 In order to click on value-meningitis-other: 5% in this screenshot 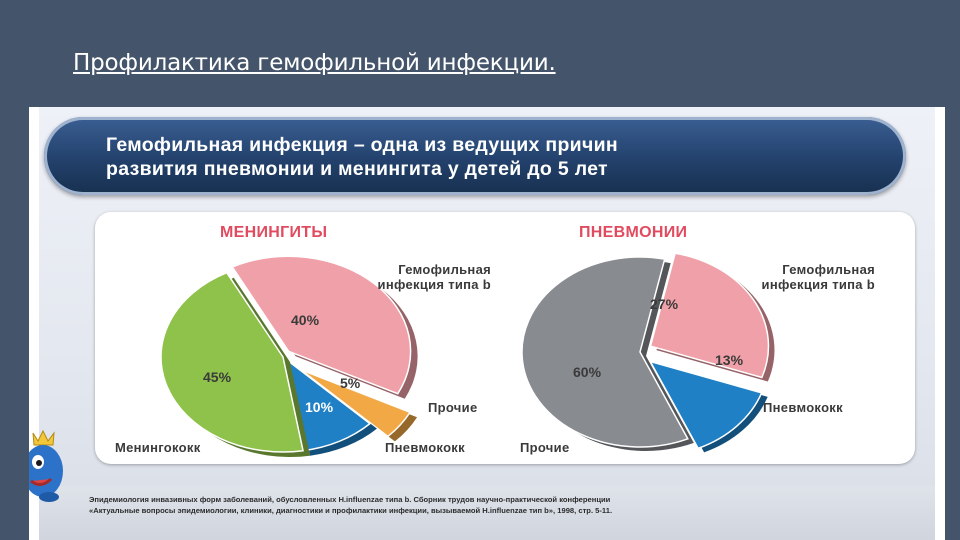, I will do `click(350, 383)`.